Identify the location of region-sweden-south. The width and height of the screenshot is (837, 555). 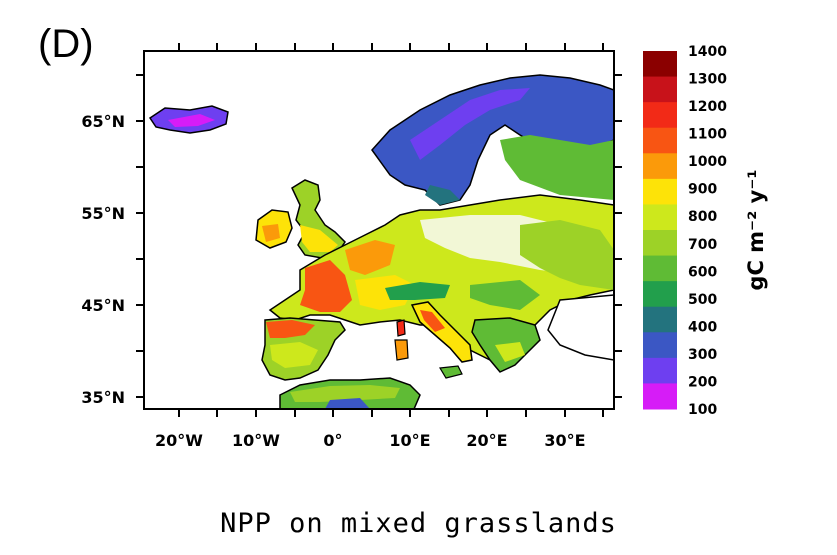
(442, 195).